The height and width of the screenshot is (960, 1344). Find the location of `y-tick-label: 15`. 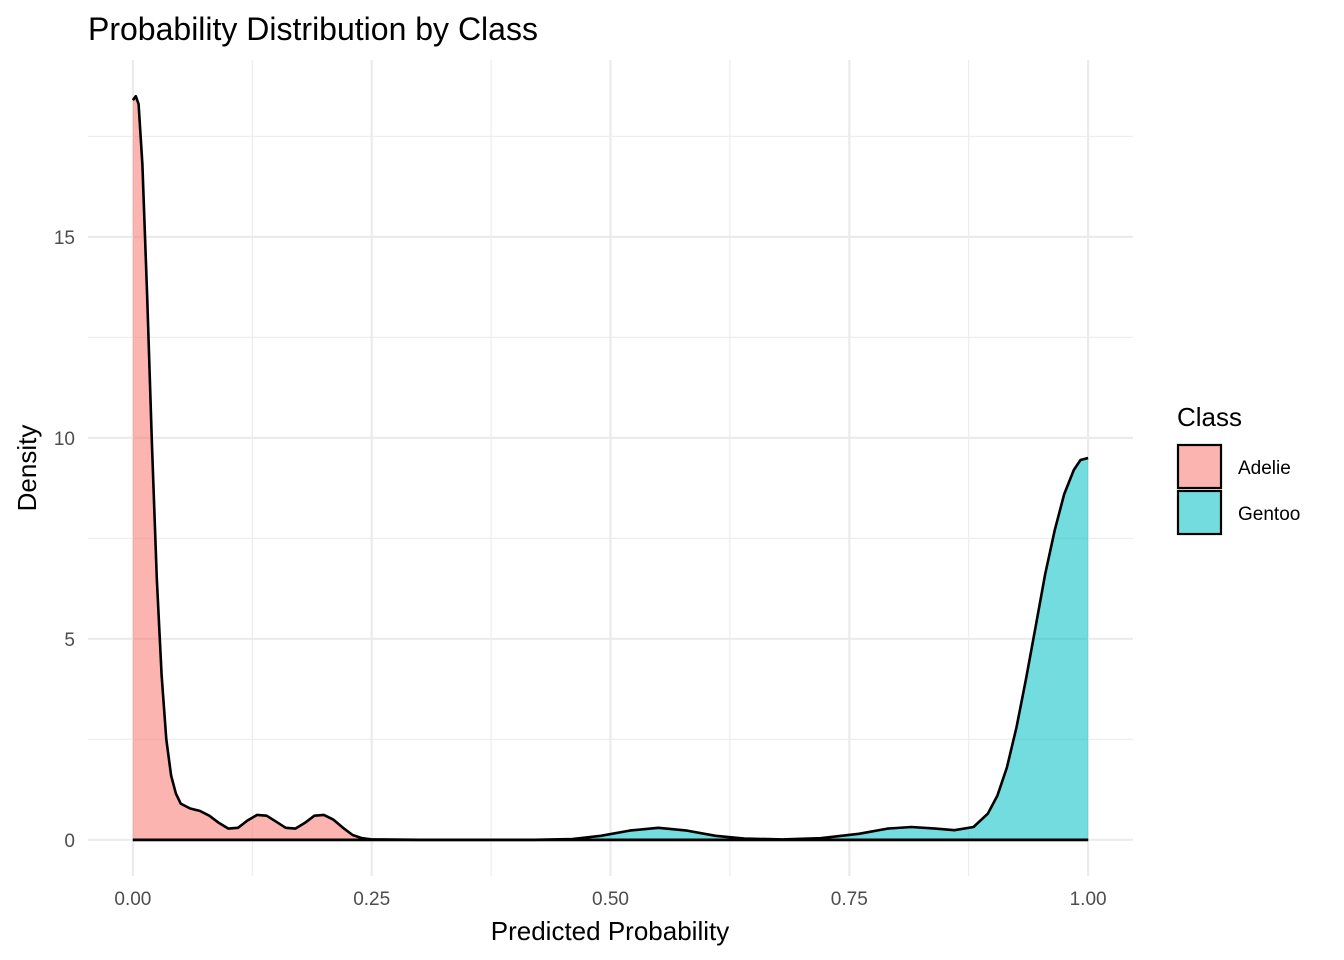

y-tick-label: 15 is located at coordinates (64, 238).